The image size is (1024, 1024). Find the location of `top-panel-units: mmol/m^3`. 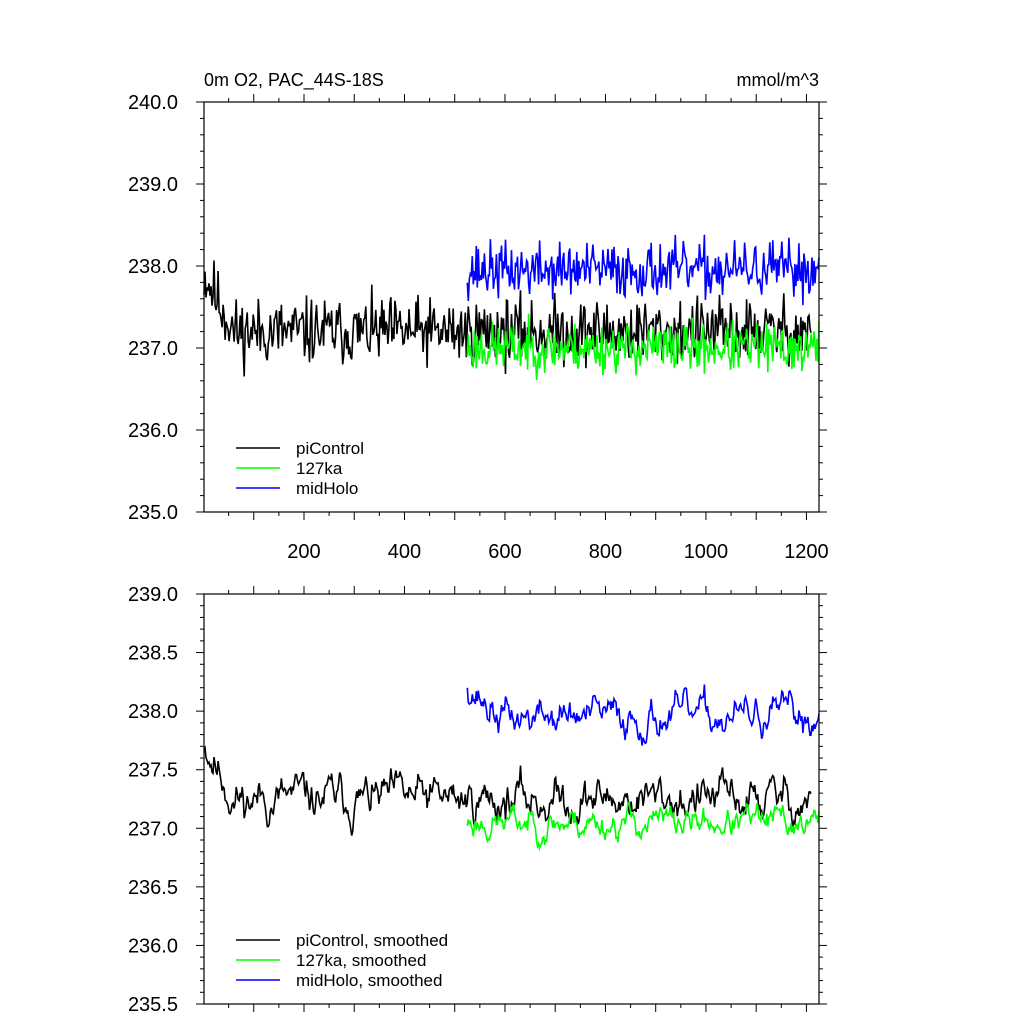

top-panel-units: mmol/m^3 is located at coordinates (778, 80).